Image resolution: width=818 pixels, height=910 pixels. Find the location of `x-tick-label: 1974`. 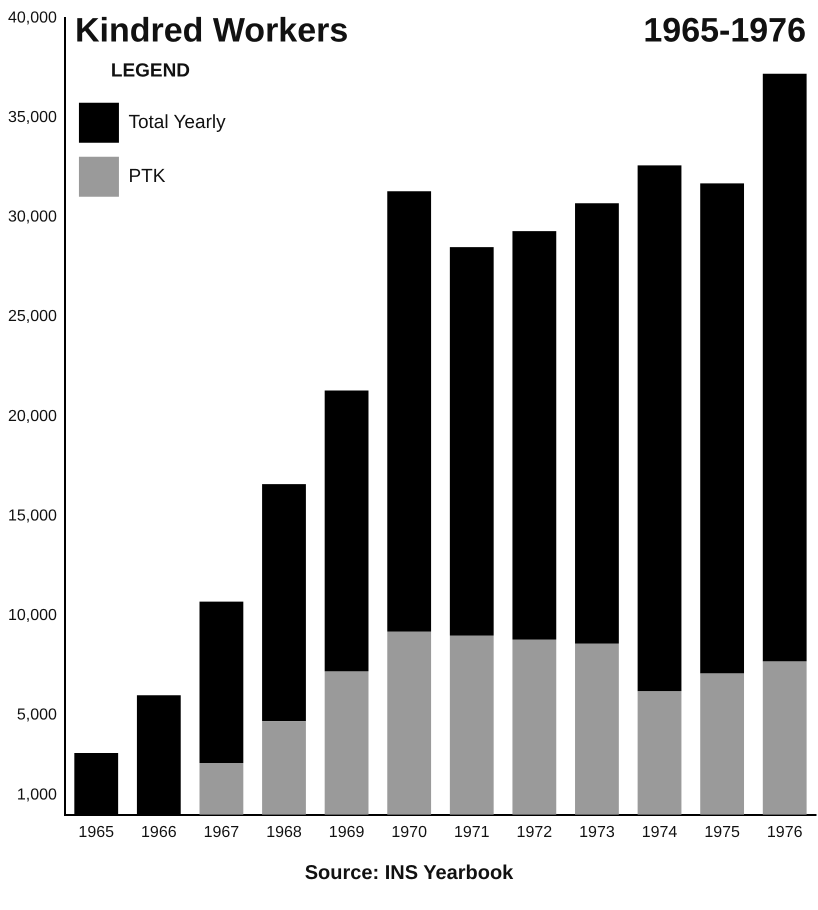

x-tick-label: 1974 is located at coordinates (660, 832).